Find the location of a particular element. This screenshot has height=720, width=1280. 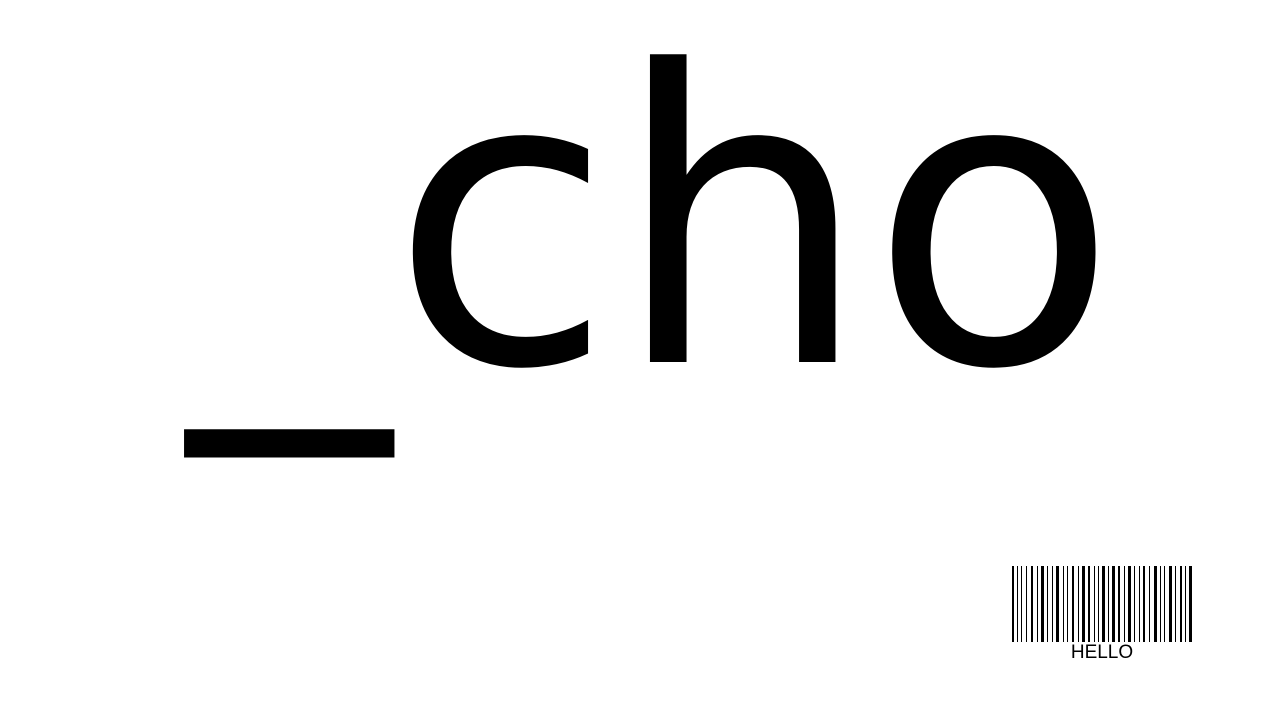

barcode: HELLO is located at coordinates (1102, 615).